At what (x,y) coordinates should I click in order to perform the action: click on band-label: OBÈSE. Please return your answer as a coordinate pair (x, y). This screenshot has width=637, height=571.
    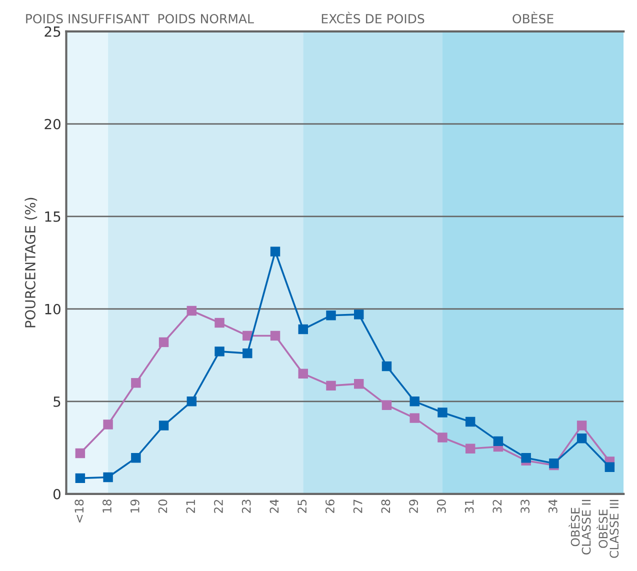
    Looking at the image, I should click on (533, 18).